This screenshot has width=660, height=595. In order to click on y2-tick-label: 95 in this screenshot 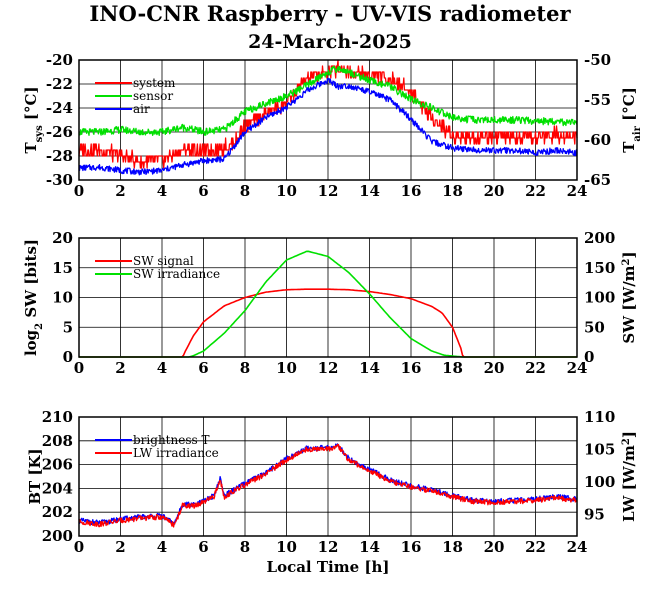, I will do `click(594, 514)`.